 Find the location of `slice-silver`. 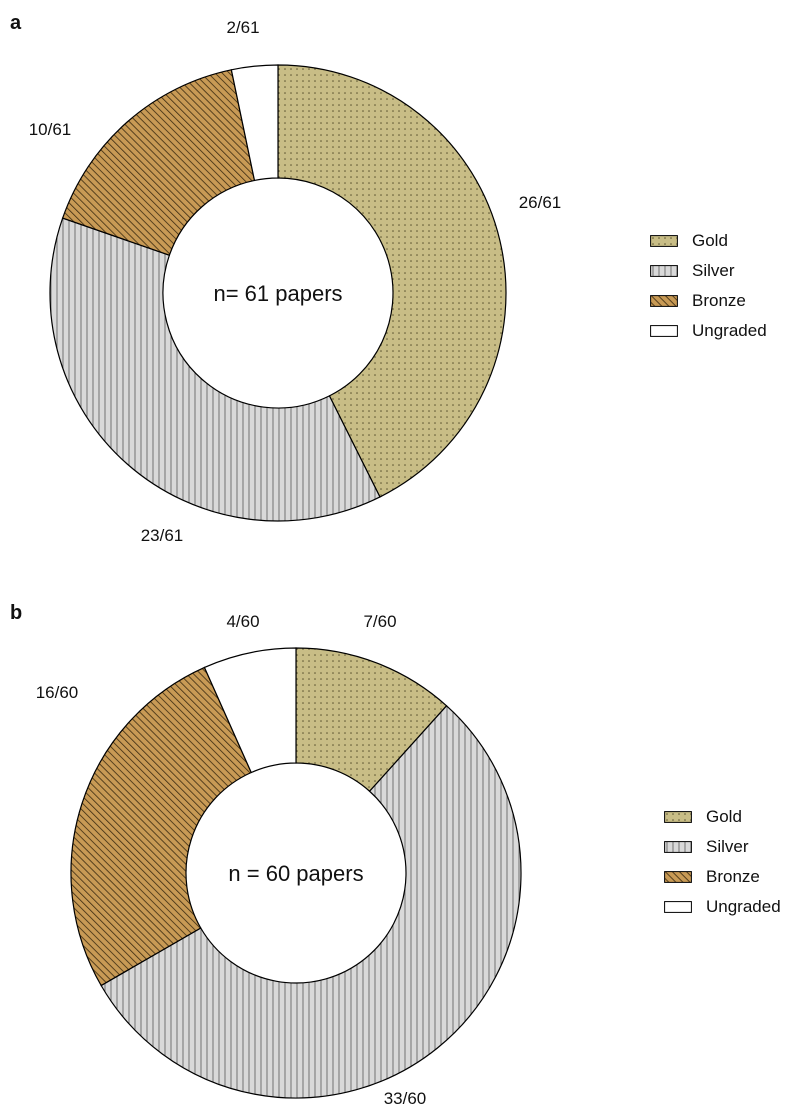

slice-silver is located at coordinates (215, 369).